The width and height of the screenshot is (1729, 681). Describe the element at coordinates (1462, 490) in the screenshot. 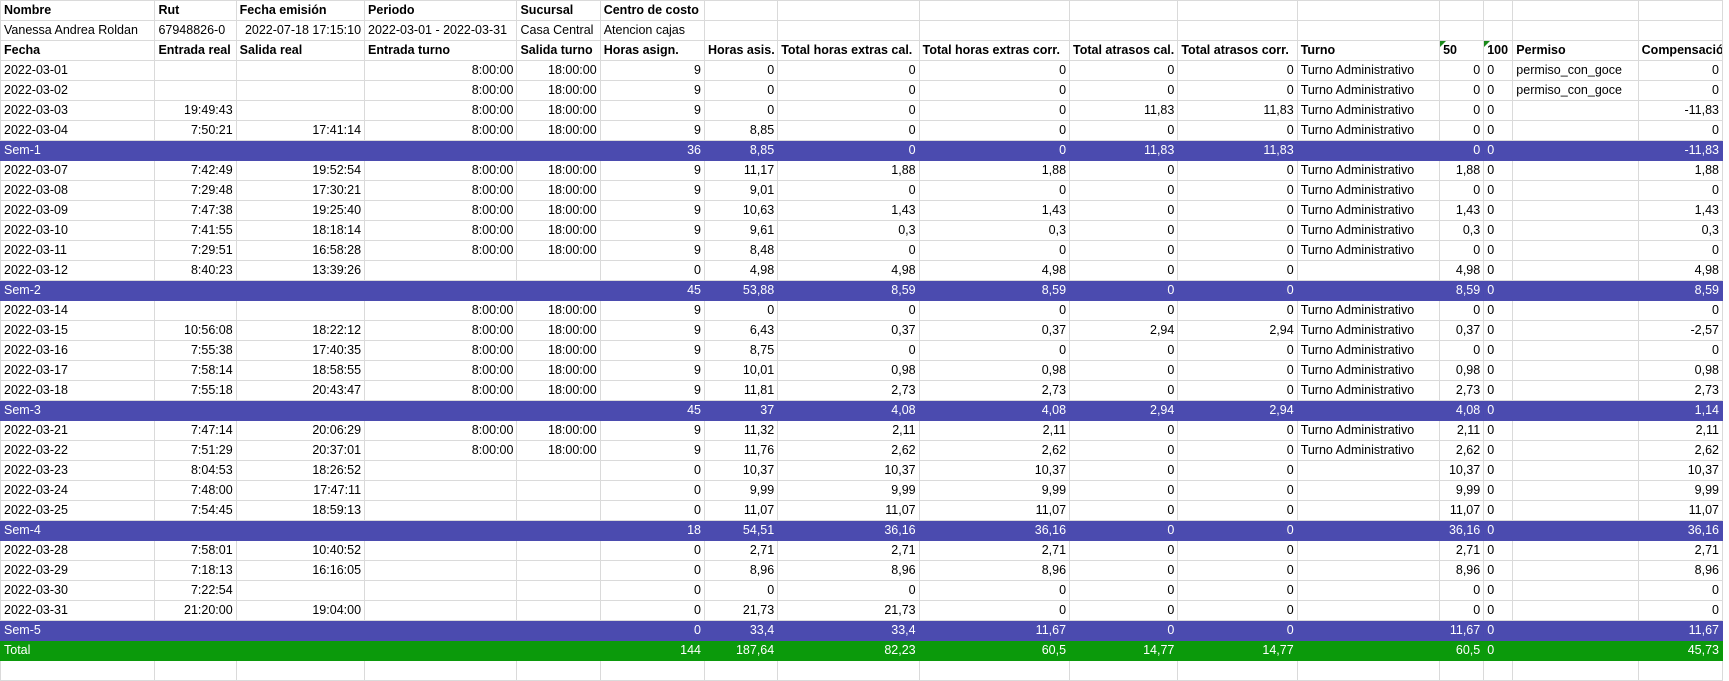

I see `table-cell: 9,99` at that location.